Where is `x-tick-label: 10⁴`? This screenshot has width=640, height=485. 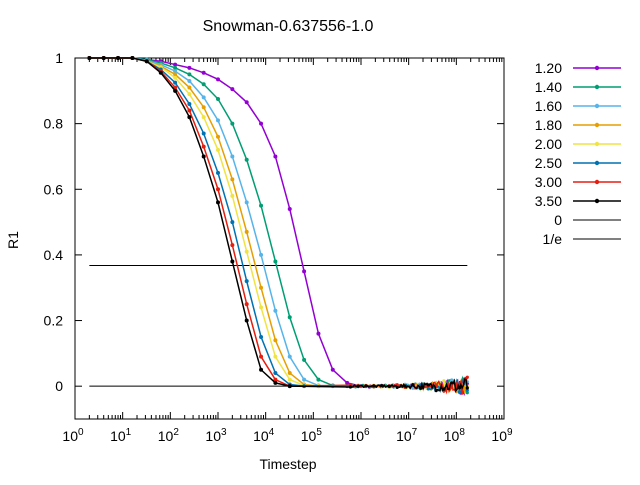
x-tick-label: 10⁴ is located at coordinates (264, 435).